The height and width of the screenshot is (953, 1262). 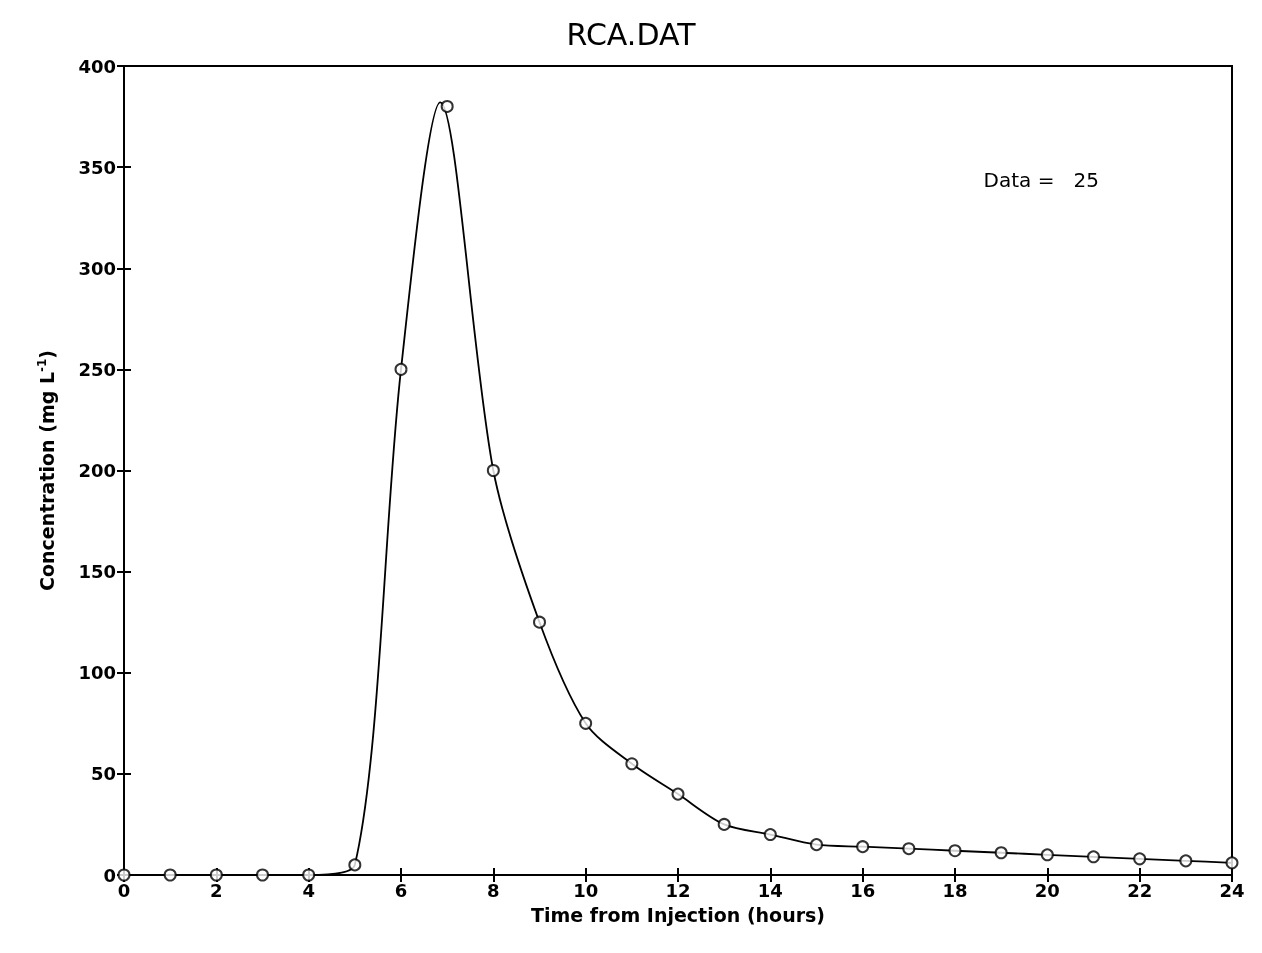 I want to click on x-tick-label: 2, so click(x=216, y=890).